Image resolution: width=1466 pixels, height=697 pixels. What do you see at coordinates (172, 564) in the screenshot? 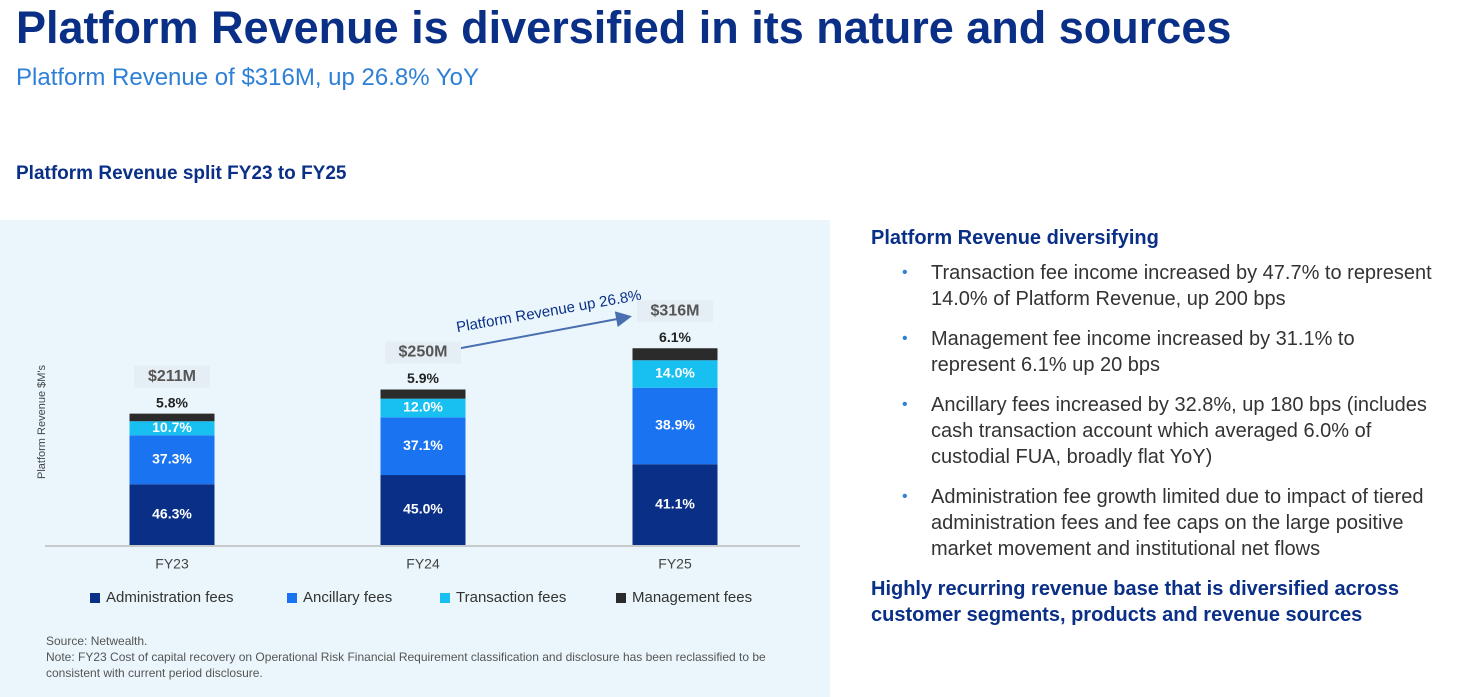
I see `x-tick-label: FY23` at bounding box center [172, 564].